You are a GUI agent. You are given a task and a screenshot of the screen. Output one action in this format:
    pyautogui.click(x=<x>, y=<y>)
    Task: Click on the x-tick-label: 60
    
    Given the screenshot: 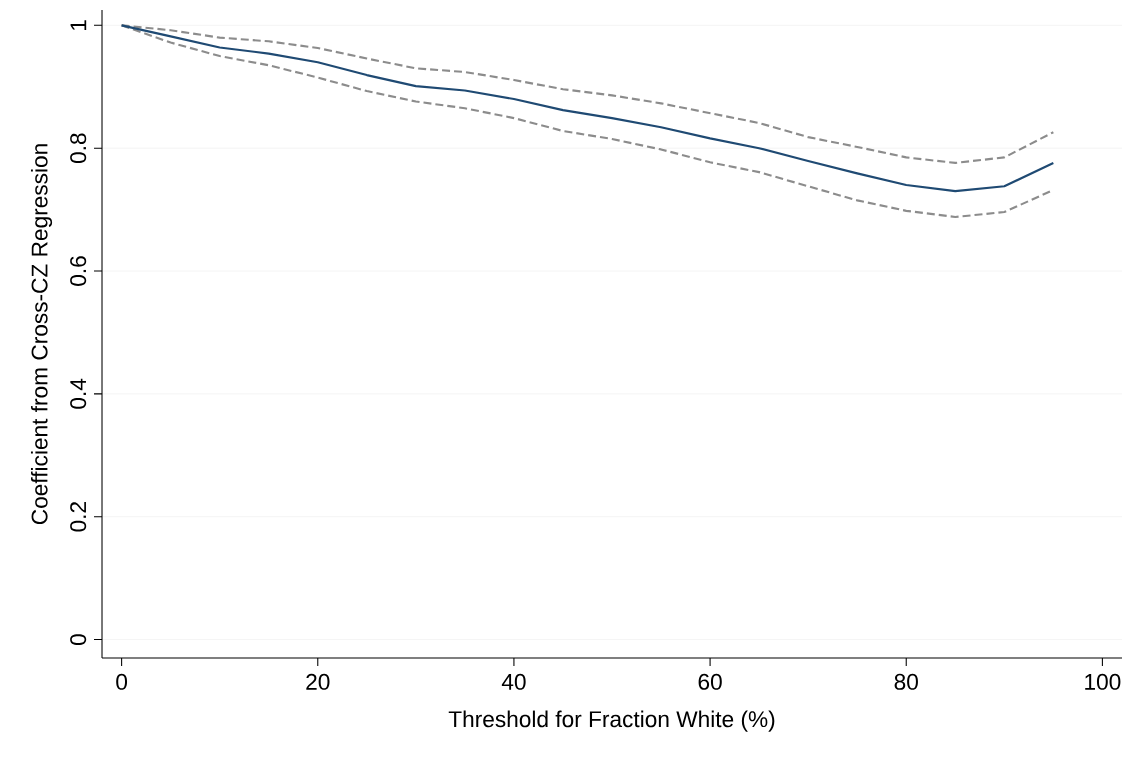 What is the action you would take?
    pyautogui.click(x=710, y=681)
    